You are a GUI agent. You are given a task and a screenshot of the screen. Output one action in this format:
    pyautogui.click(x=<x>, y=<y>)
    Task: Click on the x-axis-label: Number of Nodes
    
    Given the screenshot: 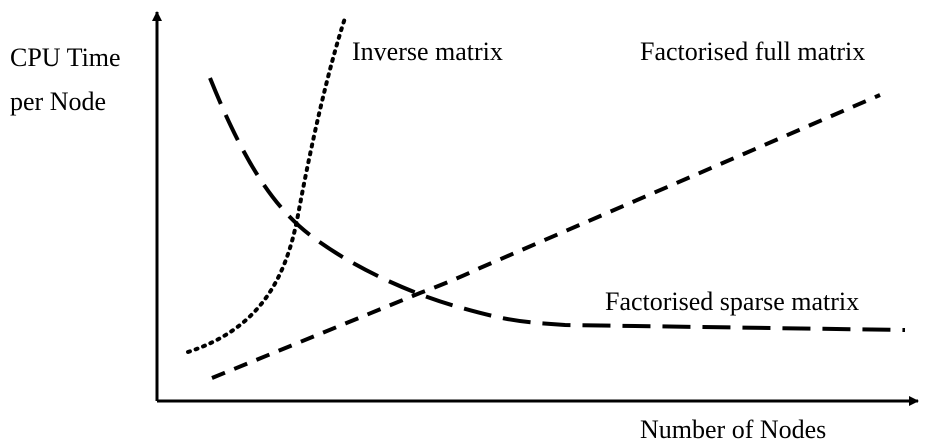 What is the action you would take?
    pyautogui.click(x=733, y=429)
    